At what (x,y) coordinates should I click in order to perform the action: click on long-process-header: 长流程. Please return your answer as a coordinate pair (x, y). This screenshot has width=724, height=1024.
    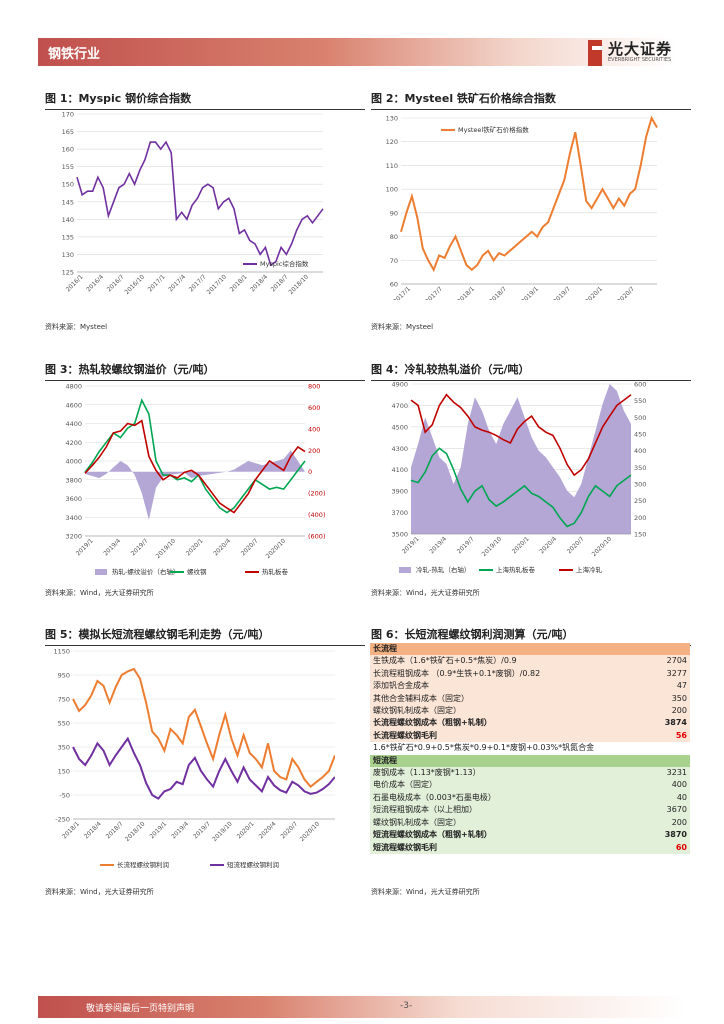
    Looking at the image, I should click on (385, 648).